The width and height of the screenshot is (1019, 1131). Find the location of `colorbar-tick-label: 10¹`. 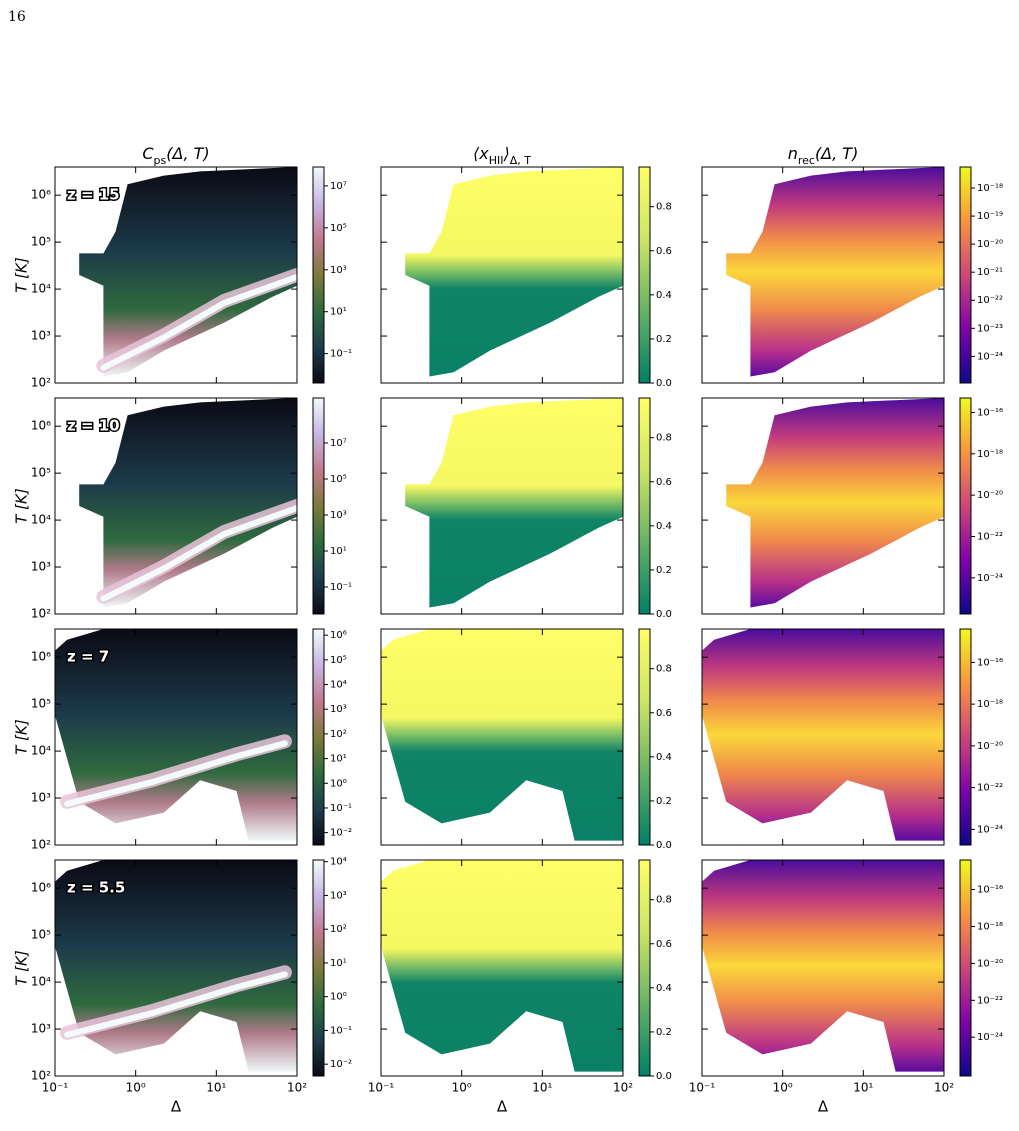

colorbar-tick-label: 10¹ is located at coordinates (338, 551).